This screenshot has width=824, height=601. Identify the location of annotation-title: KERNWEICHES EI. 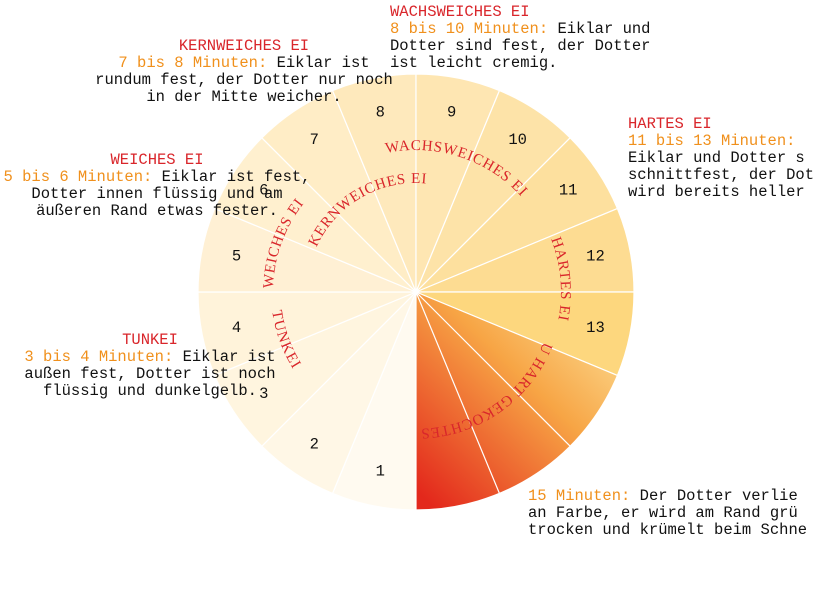
(244, 46).